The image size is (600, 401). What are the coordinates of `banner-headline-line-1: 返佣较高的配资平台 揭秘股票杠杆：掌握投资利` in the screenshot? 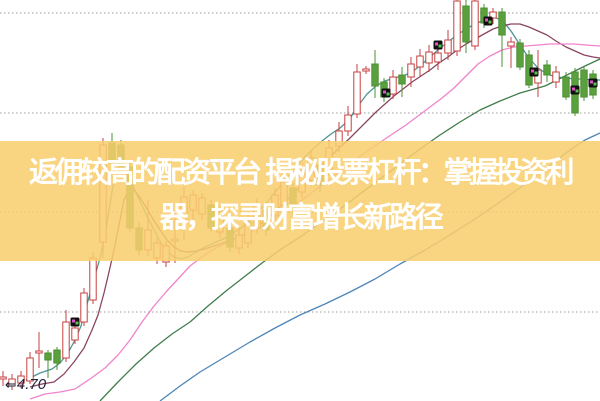 It's located at (301, 172).